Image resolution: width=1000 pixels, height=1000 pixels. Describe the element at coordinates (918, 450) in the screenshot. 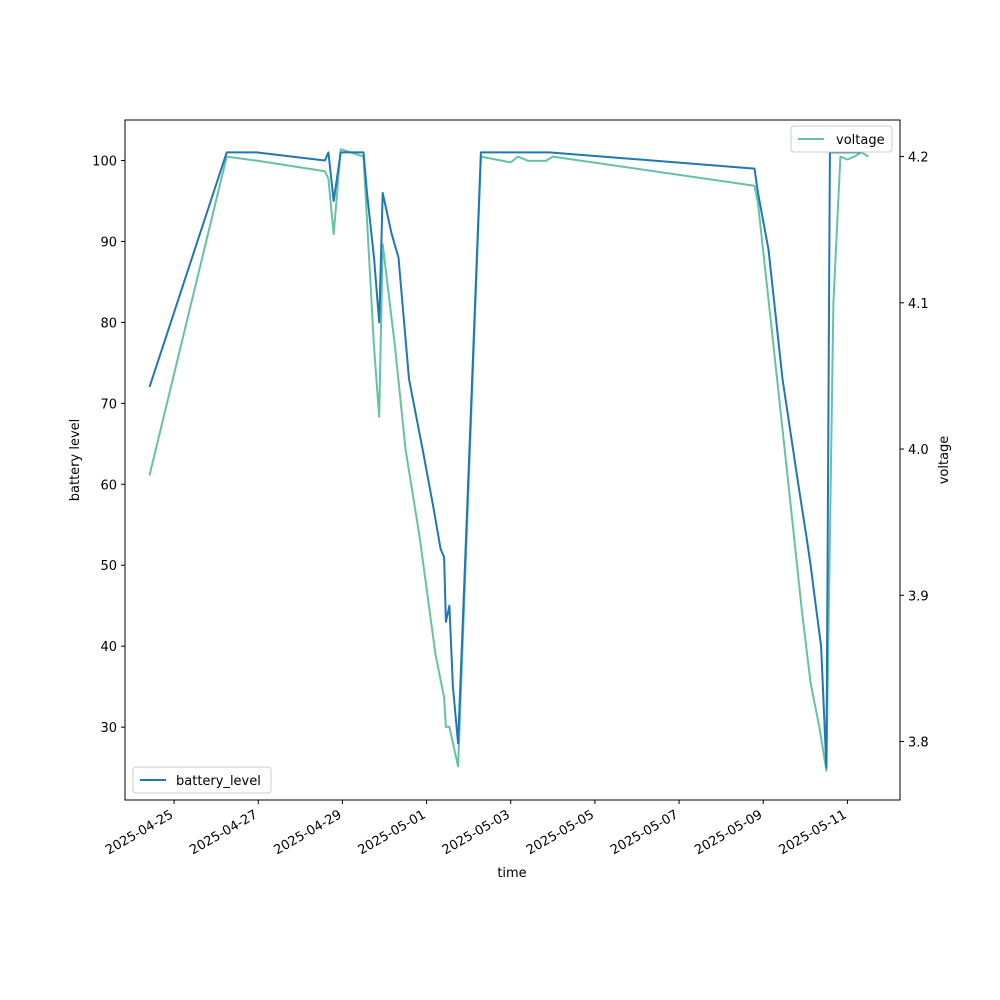

I see `right-tick-label: 4.0` at that location.